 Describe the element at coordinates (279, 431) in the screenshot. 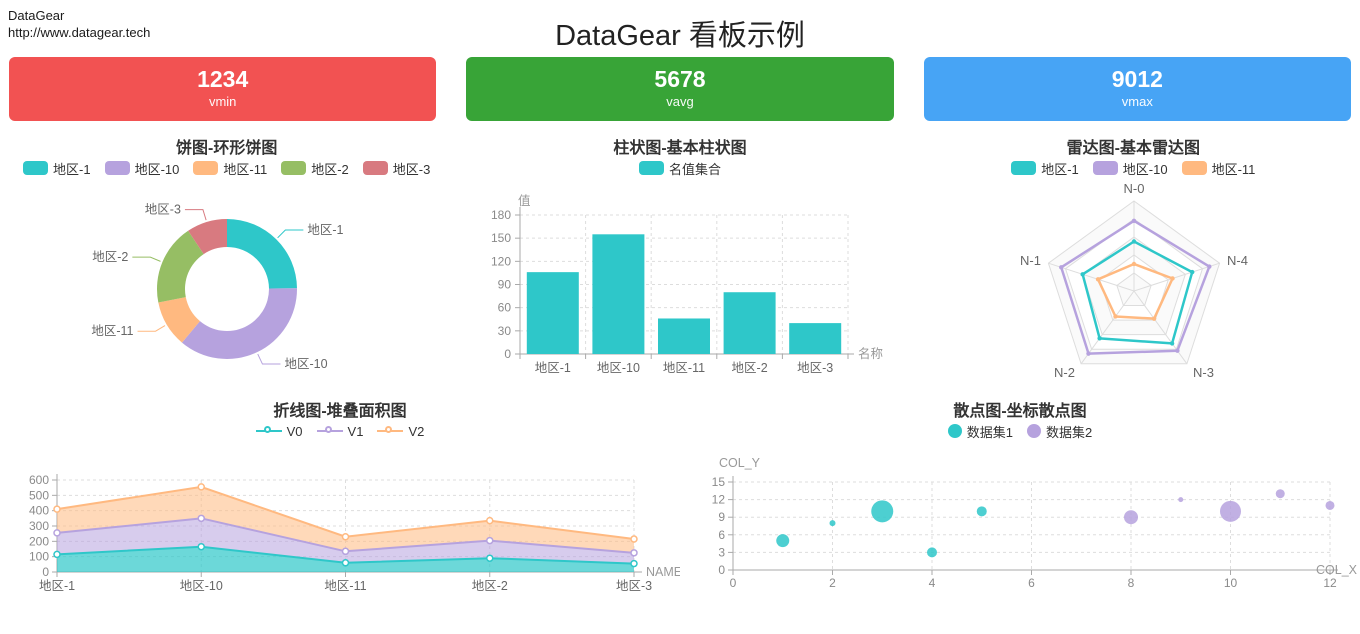

I see `legend-item-V0: V0` at that location.